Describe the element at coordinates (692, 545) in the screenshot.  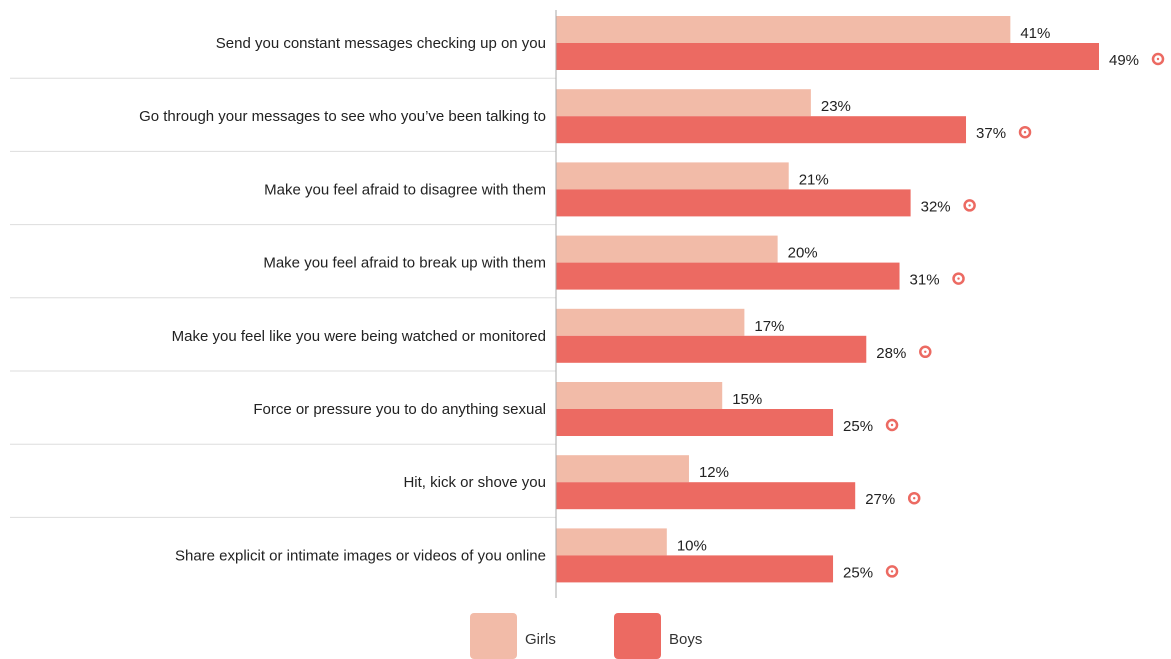
I see `value-label-girls: 10%` at that location.